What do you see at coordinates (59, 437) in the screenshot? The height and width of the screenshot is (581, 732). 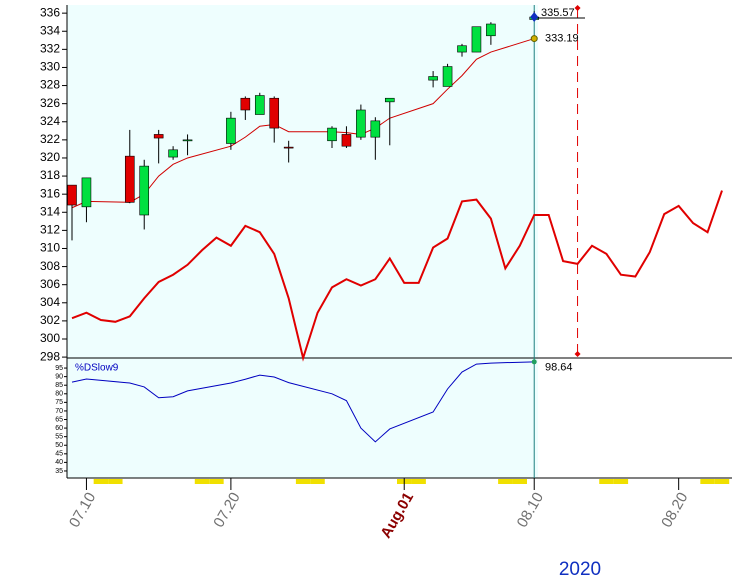 I see `indicator-tick-label: 55` at bounding box center [59, 437].